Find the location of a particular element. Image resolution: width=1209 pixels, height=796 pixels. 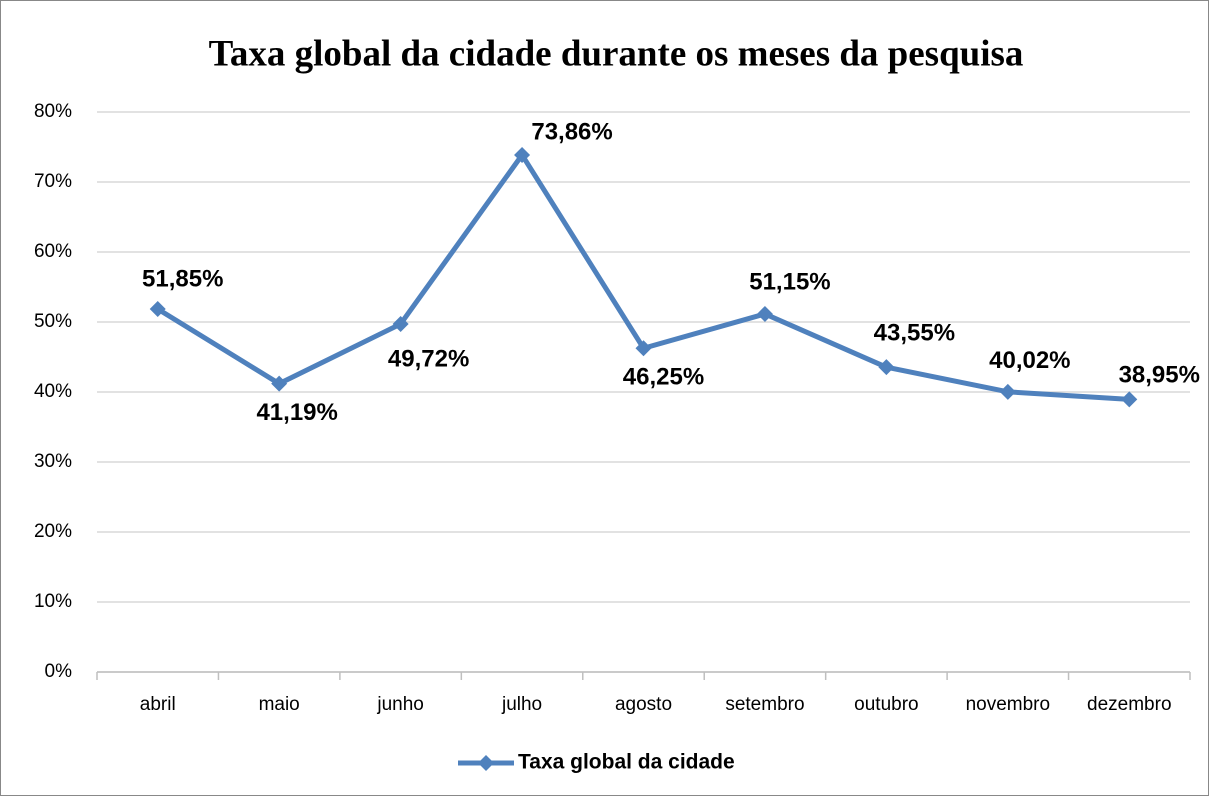

y-tick-label: 40% is located at coordinates (53, 391).